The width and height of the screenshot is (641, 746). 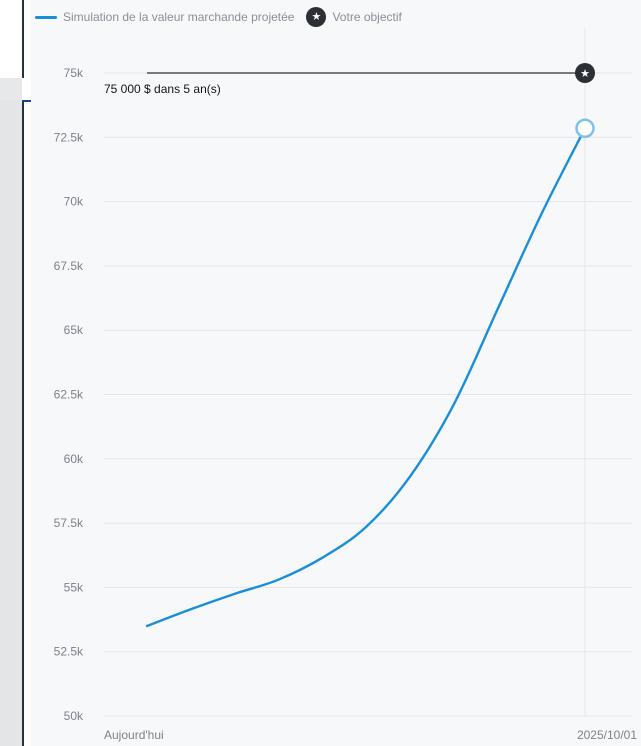 What do you see at coordinates (46, 17) in the screenshot?
I see `series-legend-swatch` at bounding box center [46, 17].